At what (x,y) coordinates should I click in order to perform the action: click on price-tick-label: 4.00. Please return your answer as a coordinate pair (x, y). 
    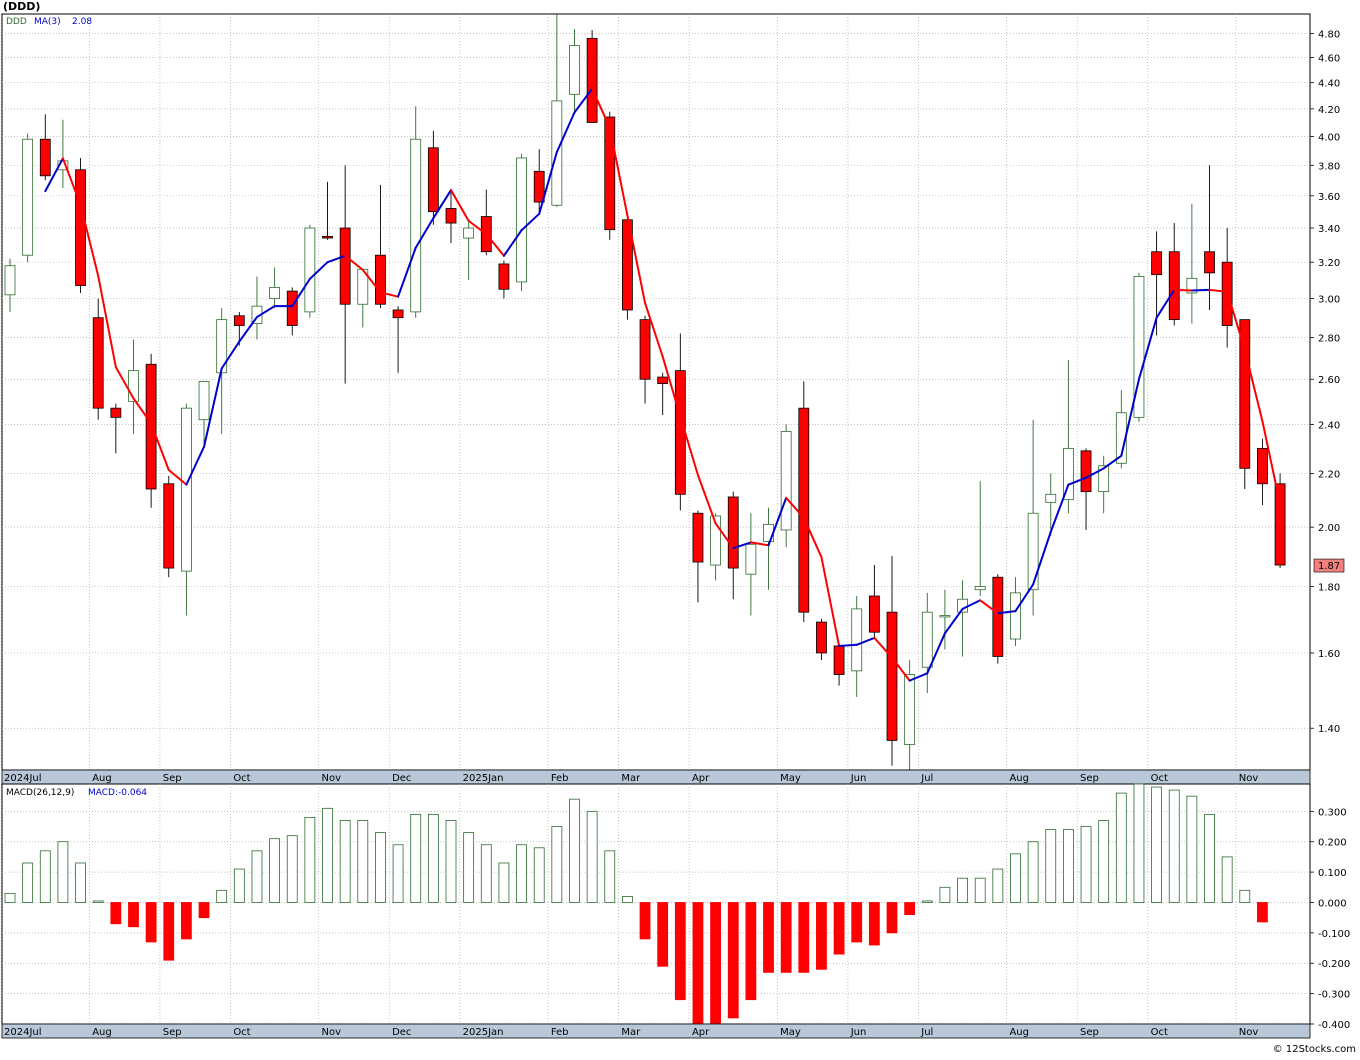
    Looking at the image, I should click on (1329, 137).